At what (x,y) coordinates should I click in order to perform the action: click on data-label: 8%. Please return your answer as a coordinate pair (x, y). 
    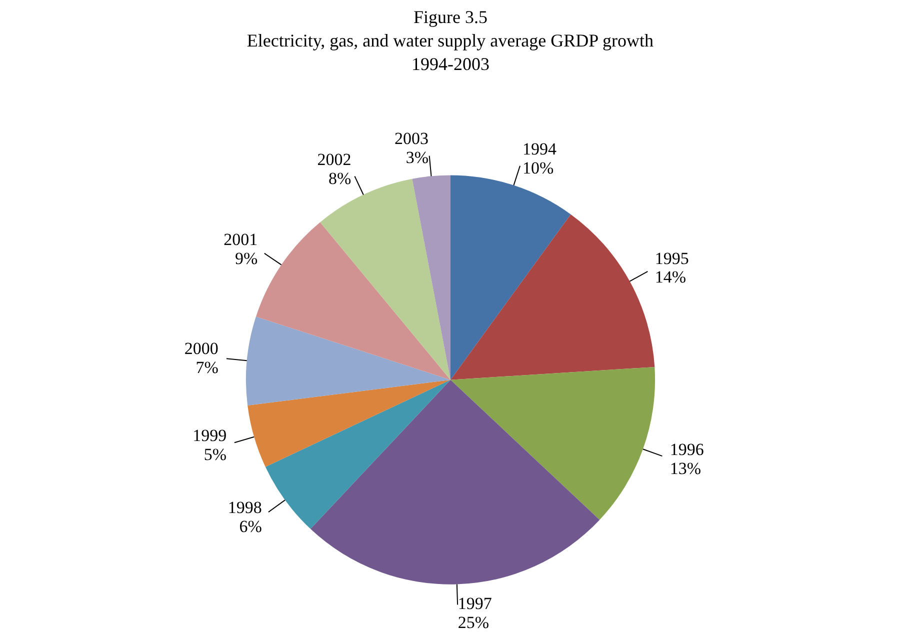
    Looking at the image, I should click on (340, 178).